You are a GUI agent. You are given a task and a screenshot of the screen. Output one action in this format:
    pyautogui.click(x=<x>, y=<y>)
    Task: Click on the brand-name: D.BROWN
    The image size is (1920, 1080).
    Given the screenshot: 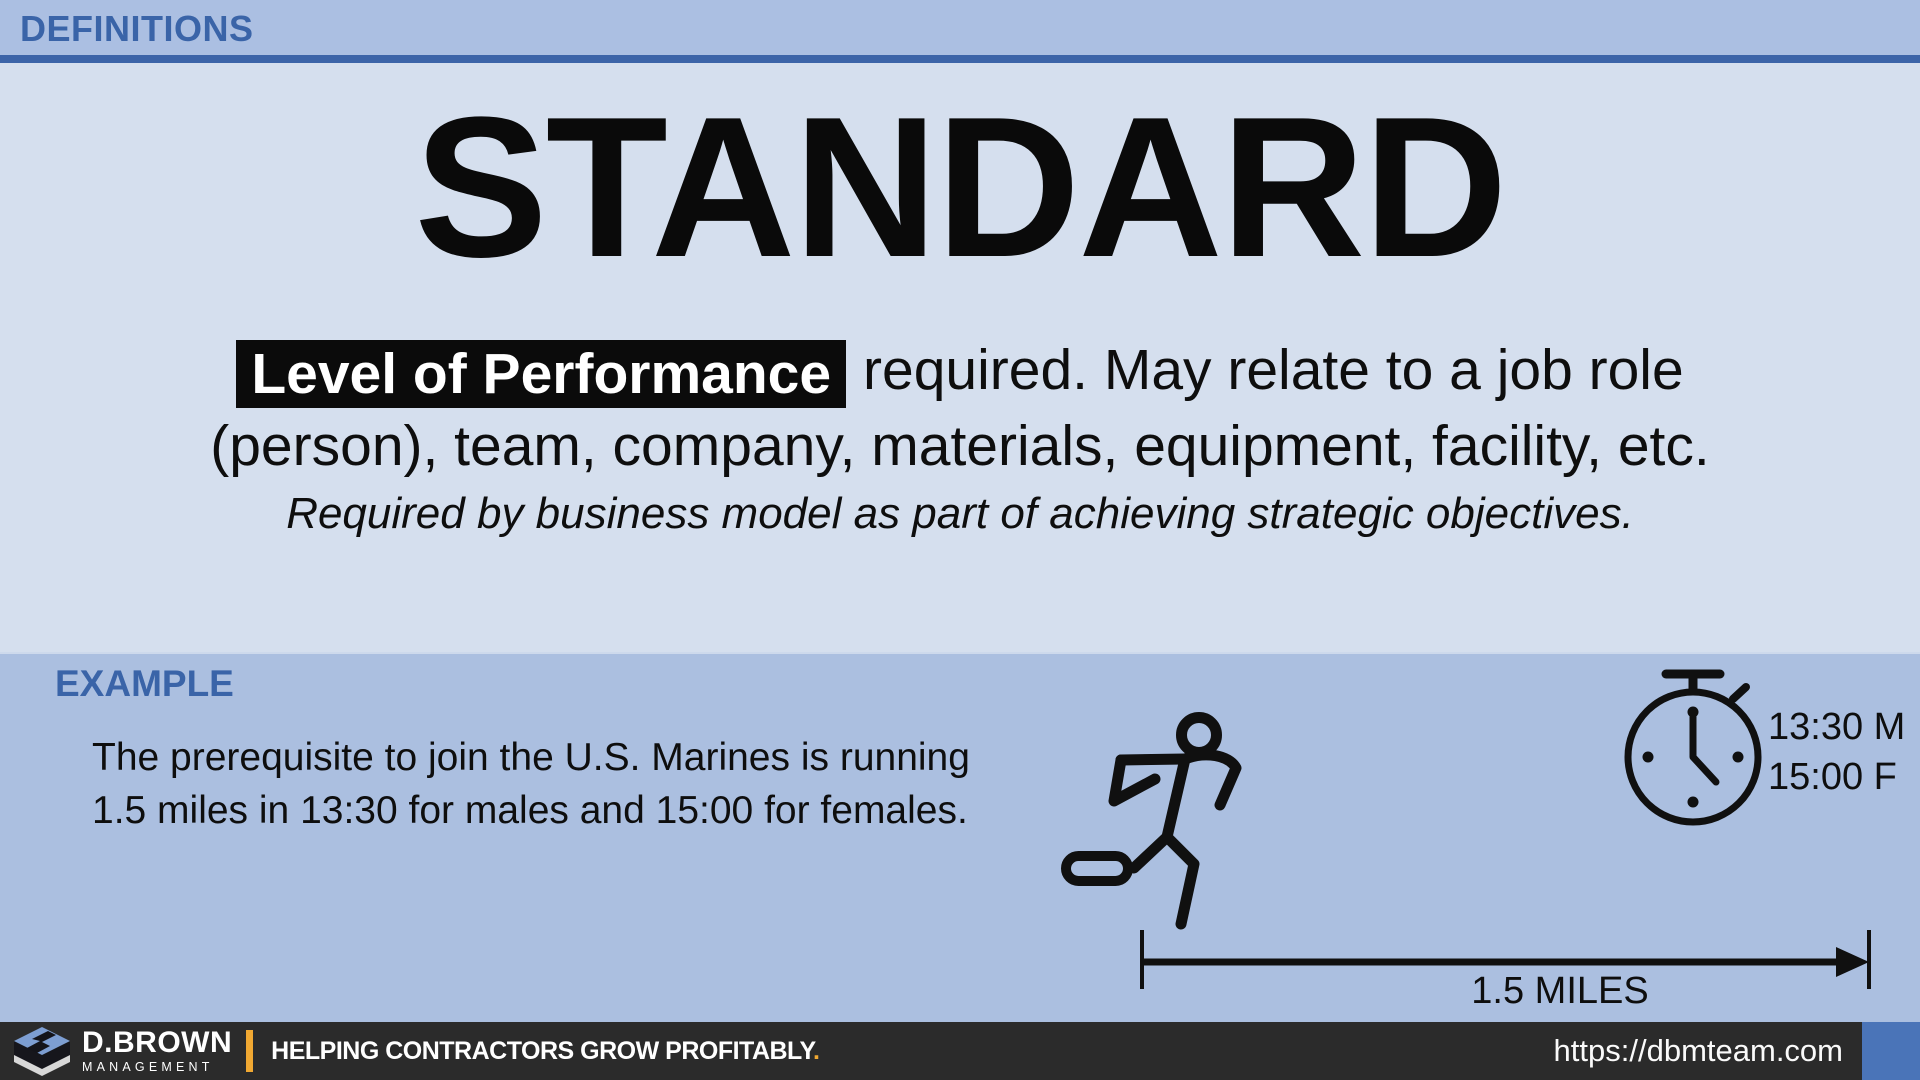 What is the action you would take?
    pyautogui.click(x=157, y=1042)
    